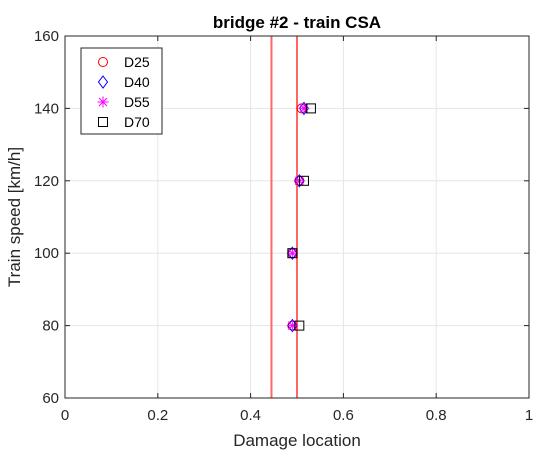 This screenshot has width=550, height=458. What do you see at coordinates (297, 22) in the screenshot?
I see `chart-title: bridge #2 - train CSA` at bounding box center [297, 22].